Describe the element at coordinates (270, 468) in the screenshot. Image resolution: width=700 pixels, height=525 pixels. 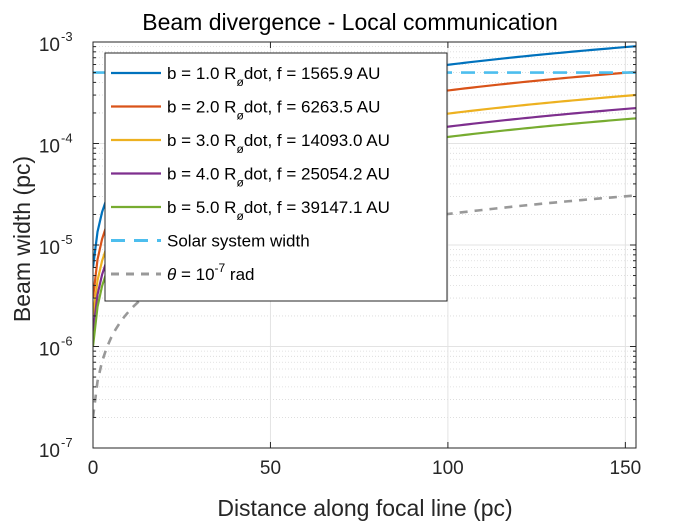
I see `x-tick-label: 50` at that location.